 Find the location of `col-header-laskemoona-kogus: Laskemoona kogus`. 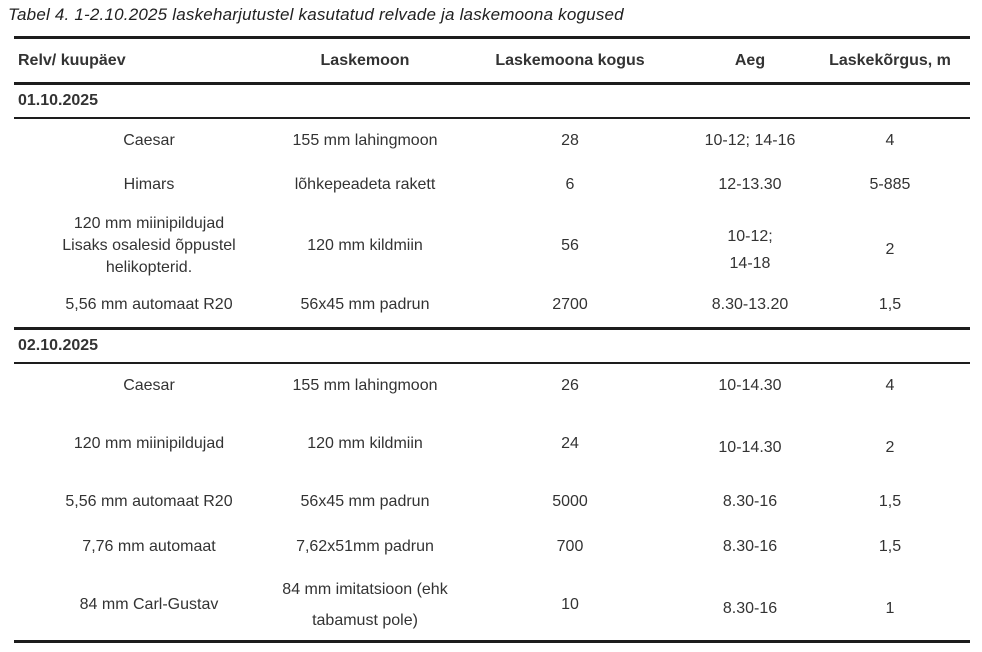

col-header-laskemoona-kogus: Laskemoona kogus is located at coordinates (570, 61).